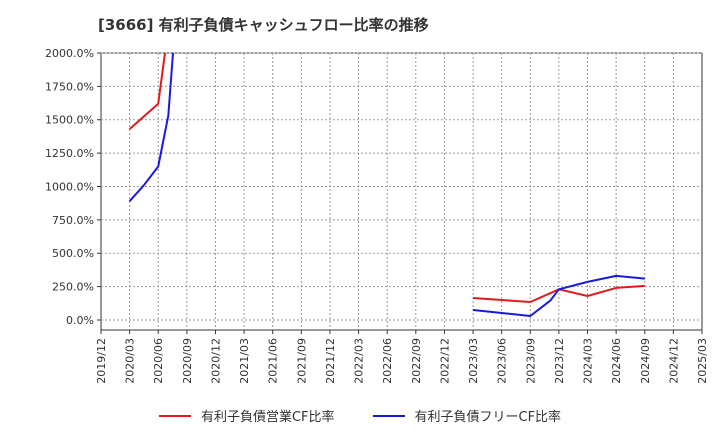  I want to click on x-tick-label: 2021/09, so click(301, 361).